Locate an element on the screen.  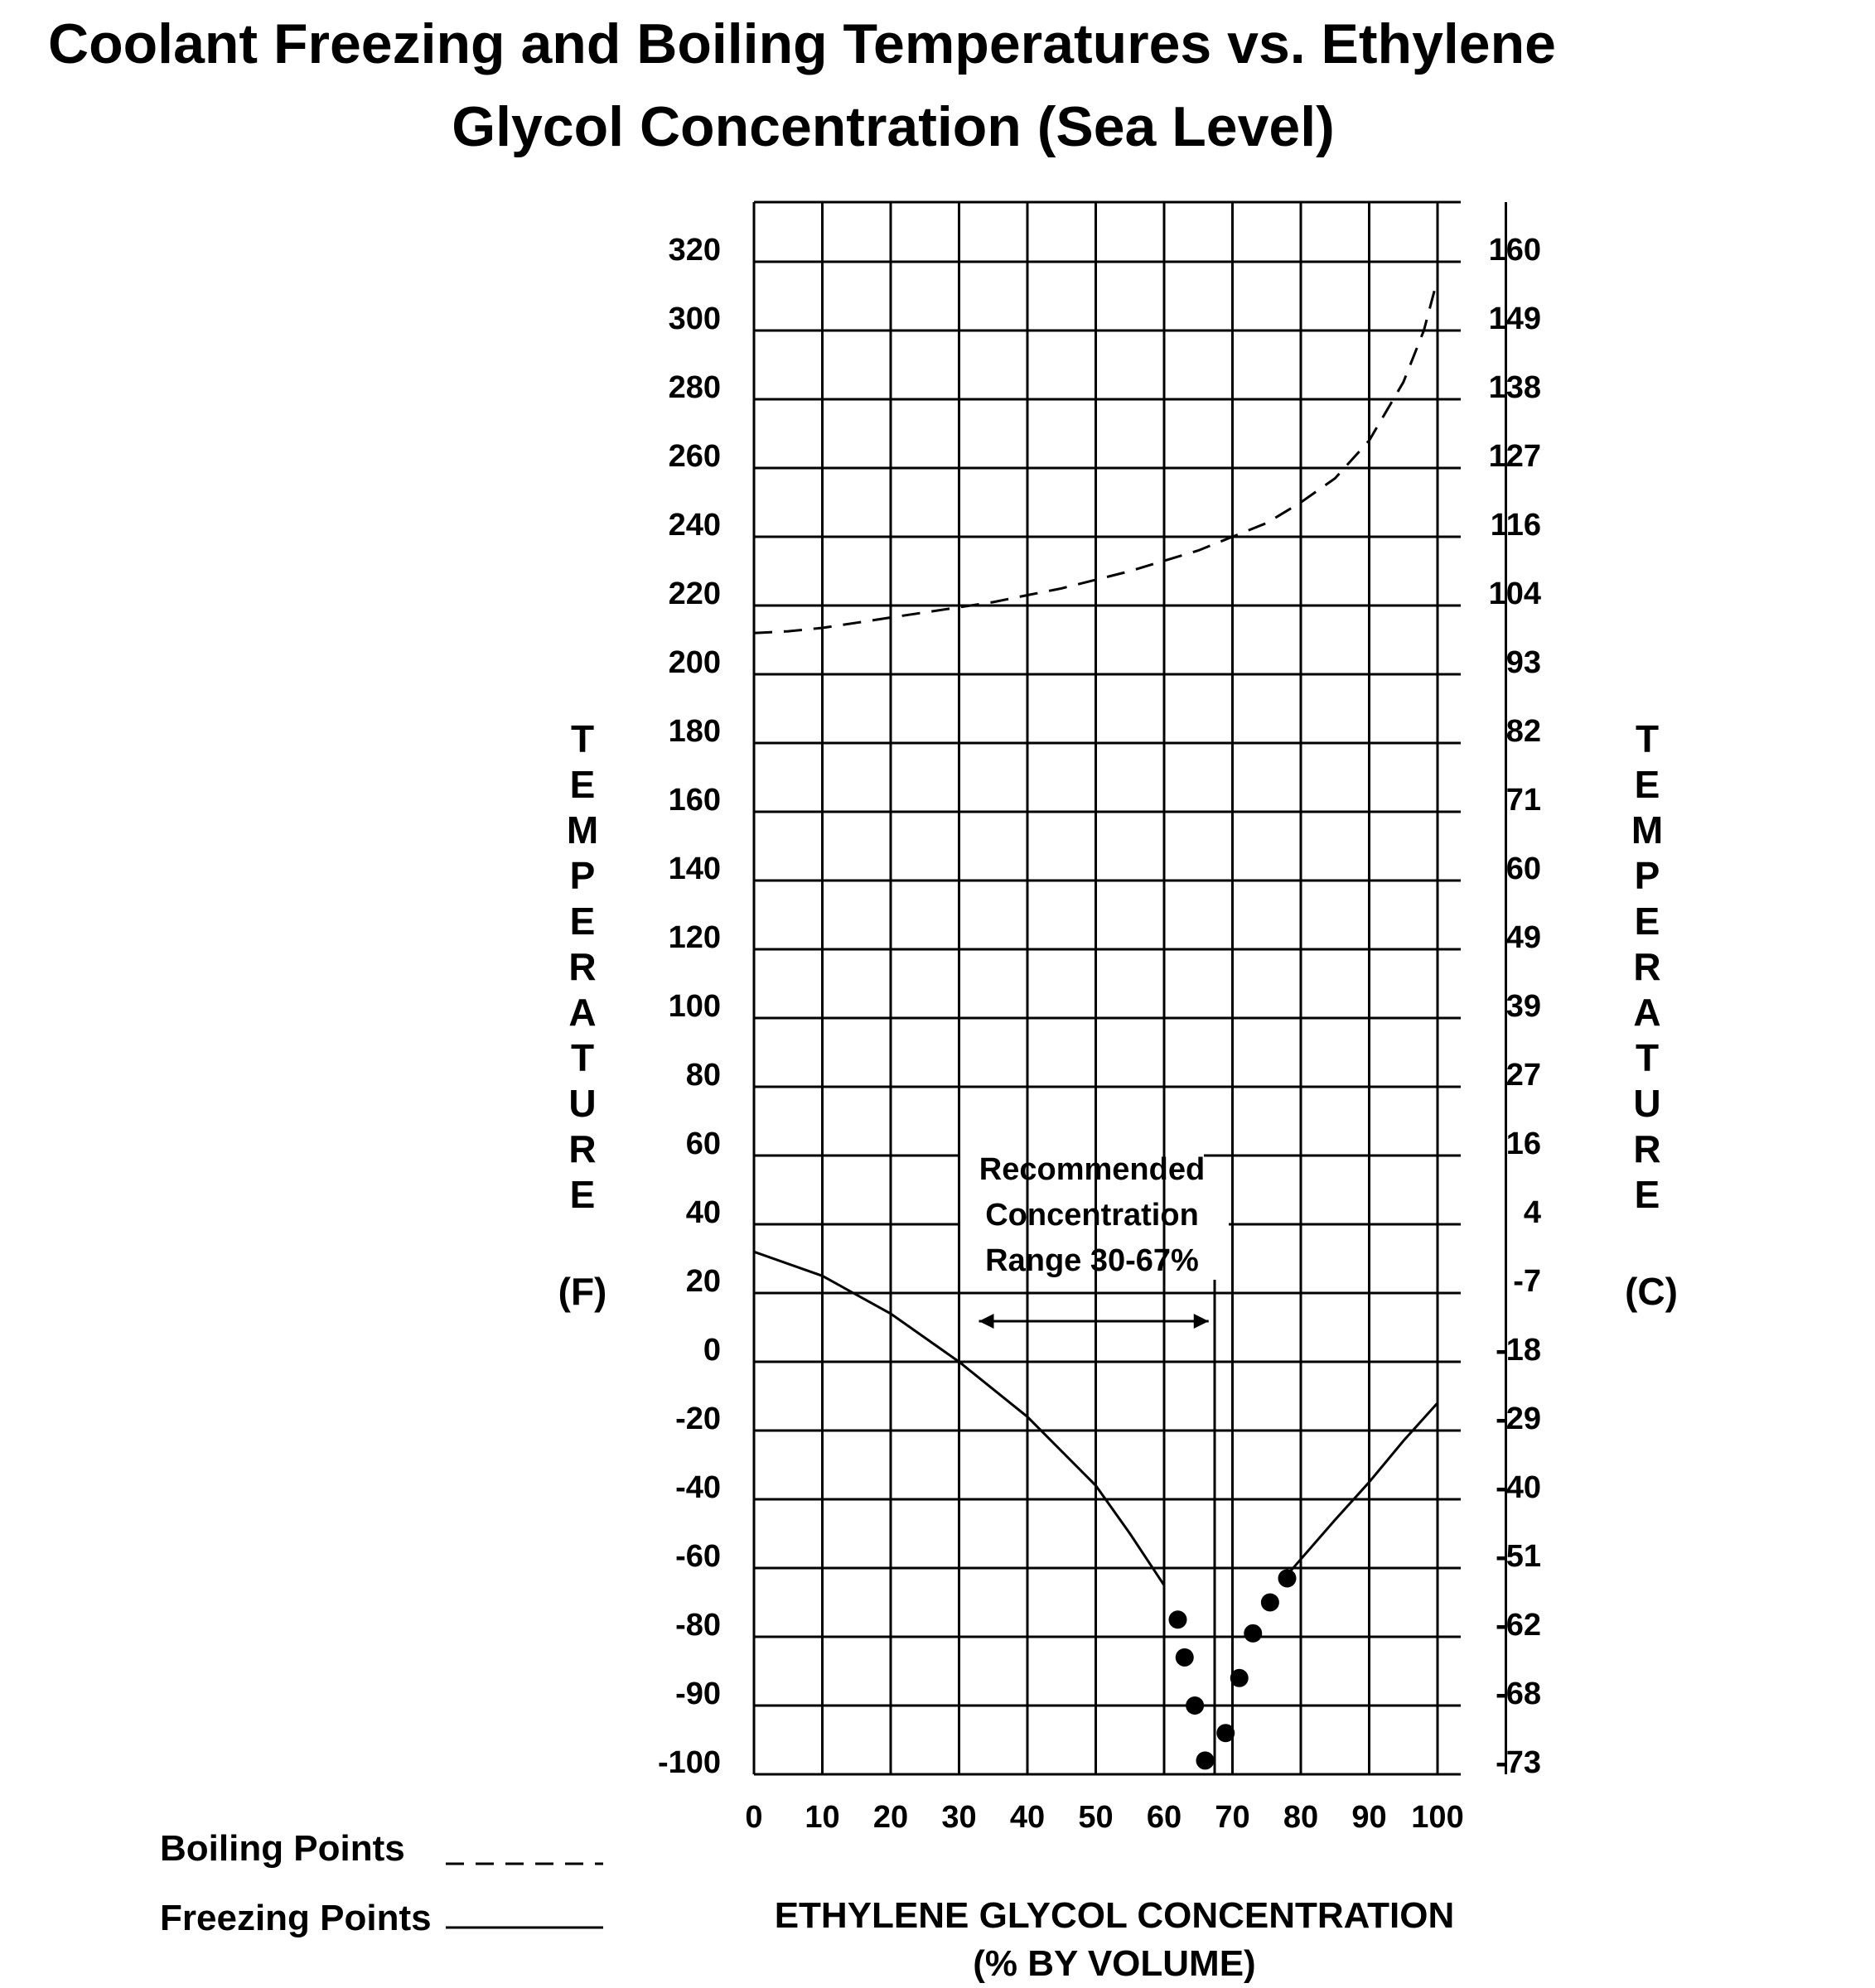
y-tick-label-right: 27 is located at coordinates (1523, 1075).